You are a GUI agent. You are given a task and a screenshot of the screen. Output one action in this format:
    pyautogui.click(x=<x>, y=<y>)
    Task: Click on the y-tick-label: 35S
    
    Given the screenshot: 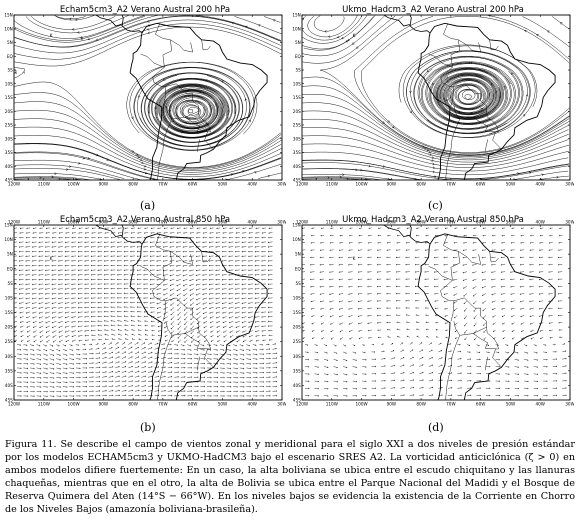 What is the action you would take?
    pyautogui.click(x=9, y=152)
    